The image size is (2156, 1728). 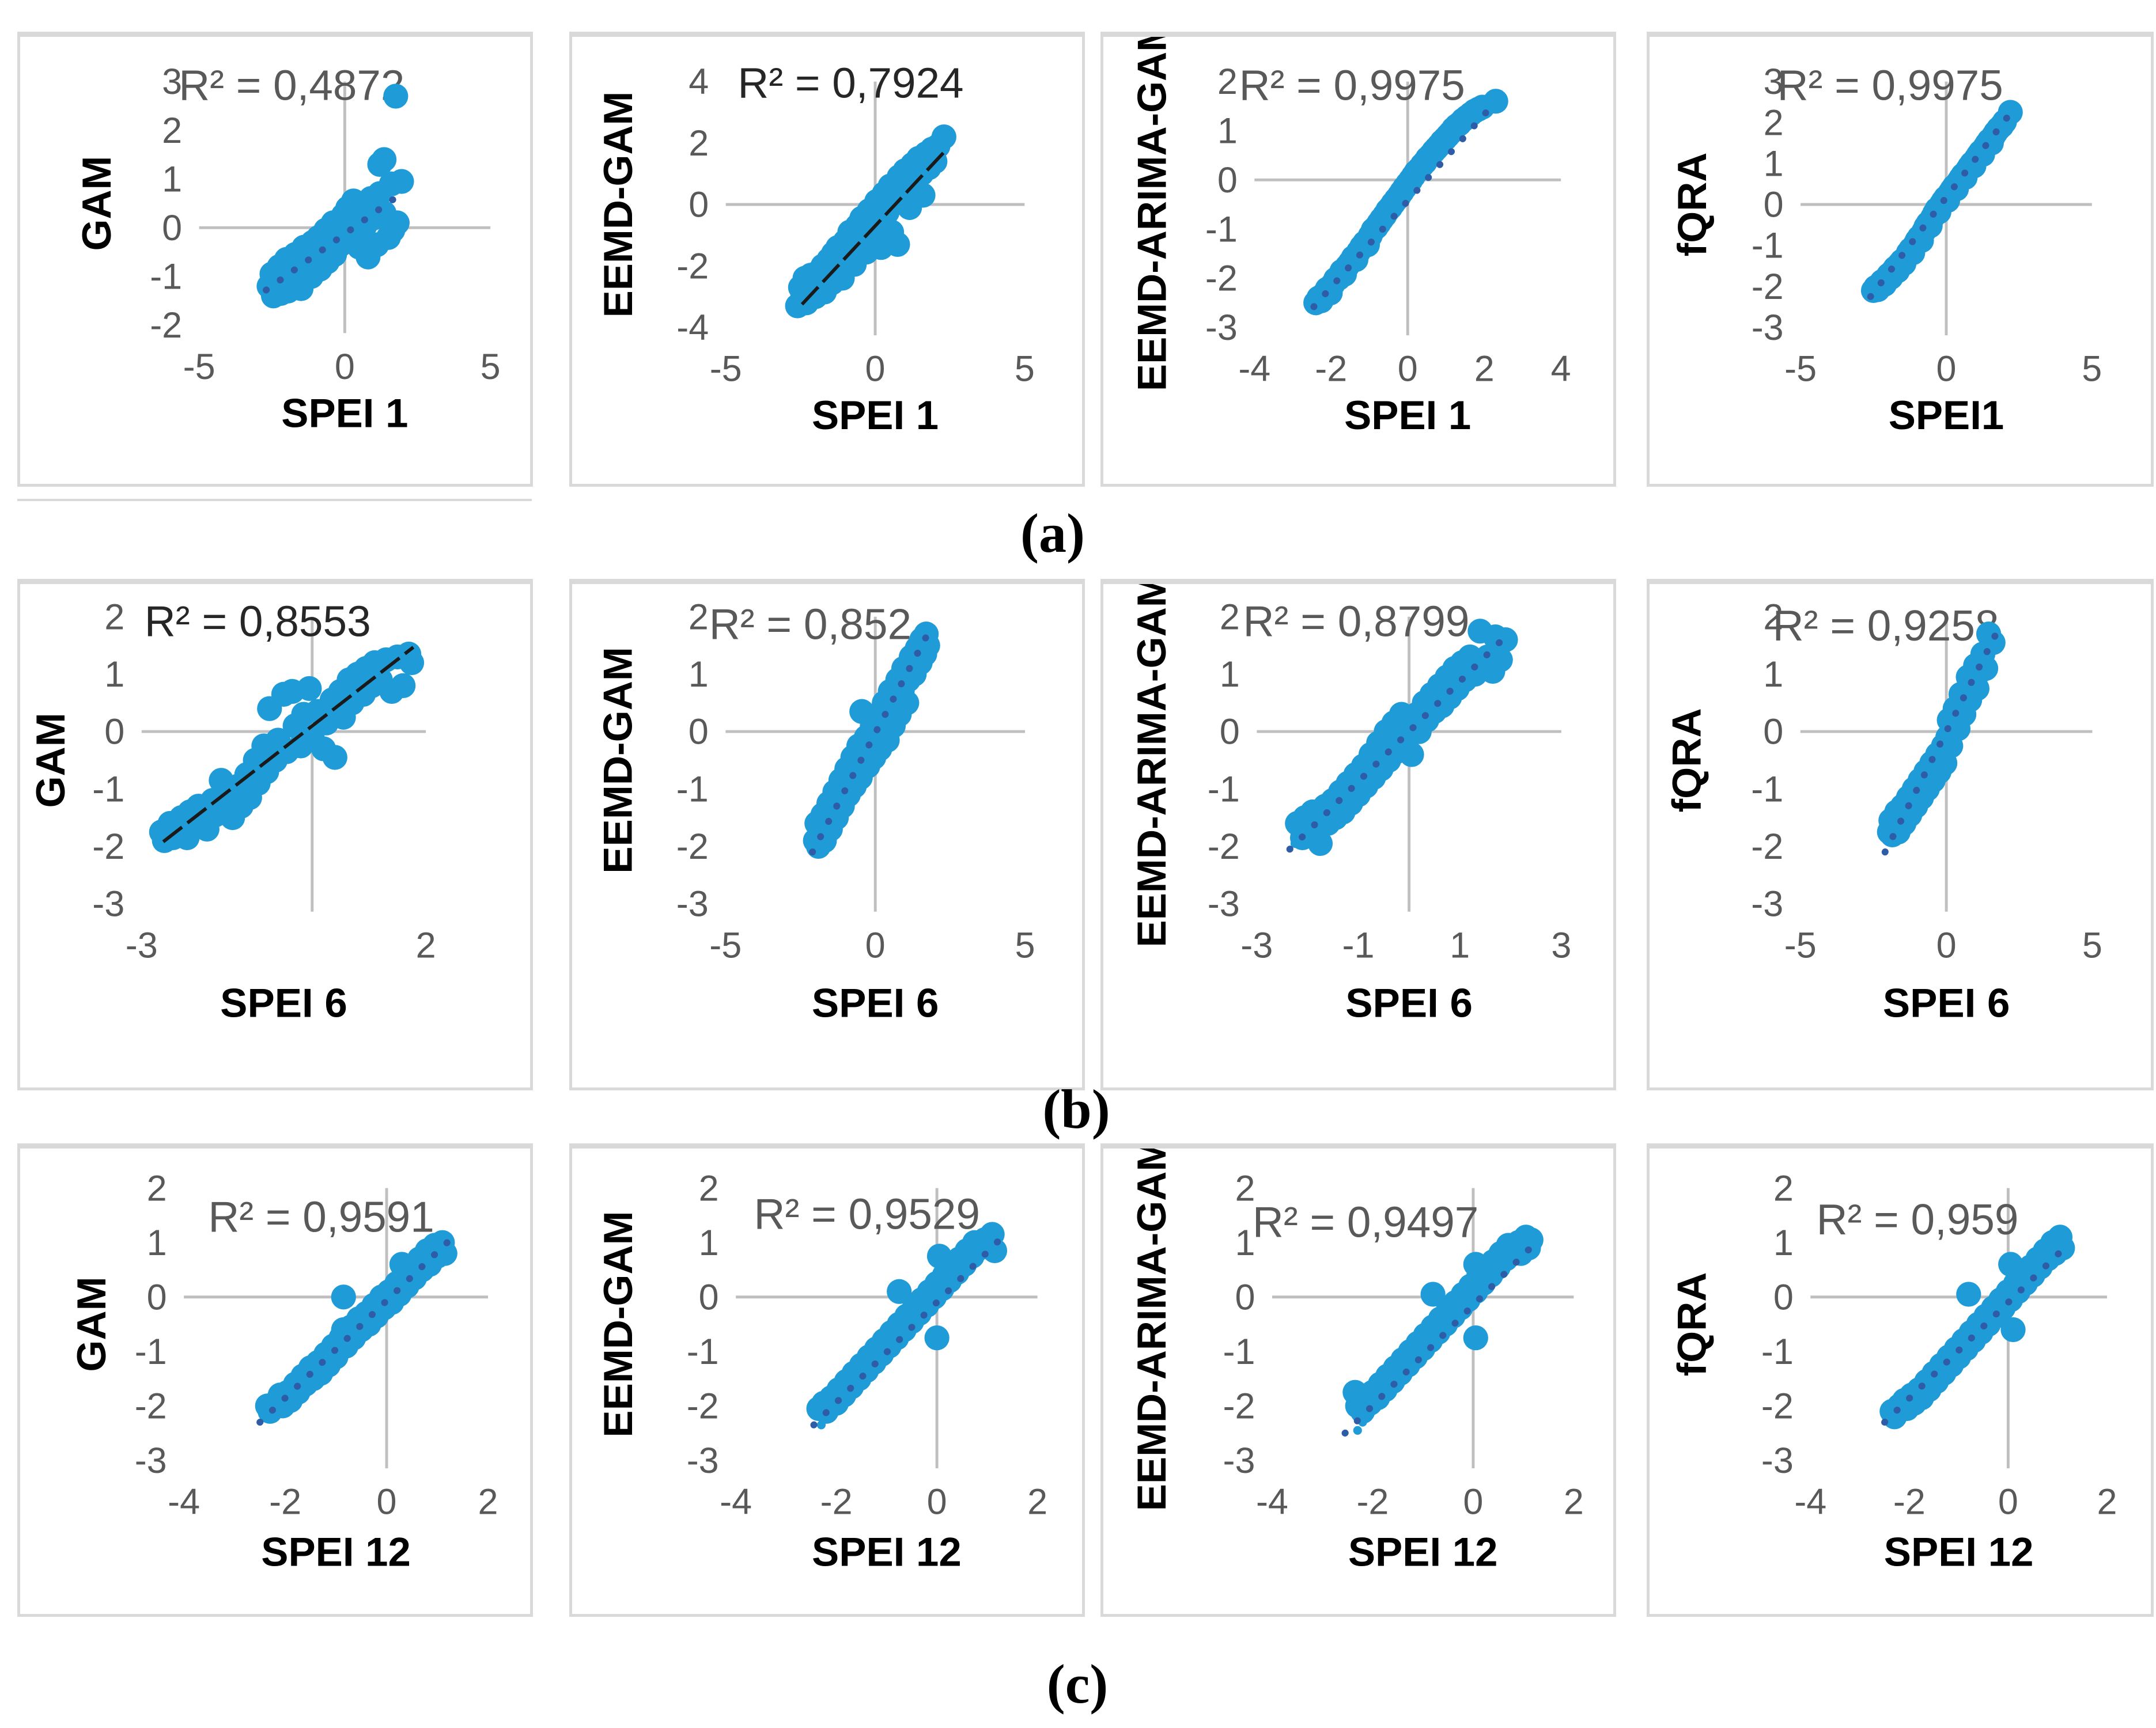 I want to click on r-squared-label: R² = 0,852, so click(x=810, y=624).